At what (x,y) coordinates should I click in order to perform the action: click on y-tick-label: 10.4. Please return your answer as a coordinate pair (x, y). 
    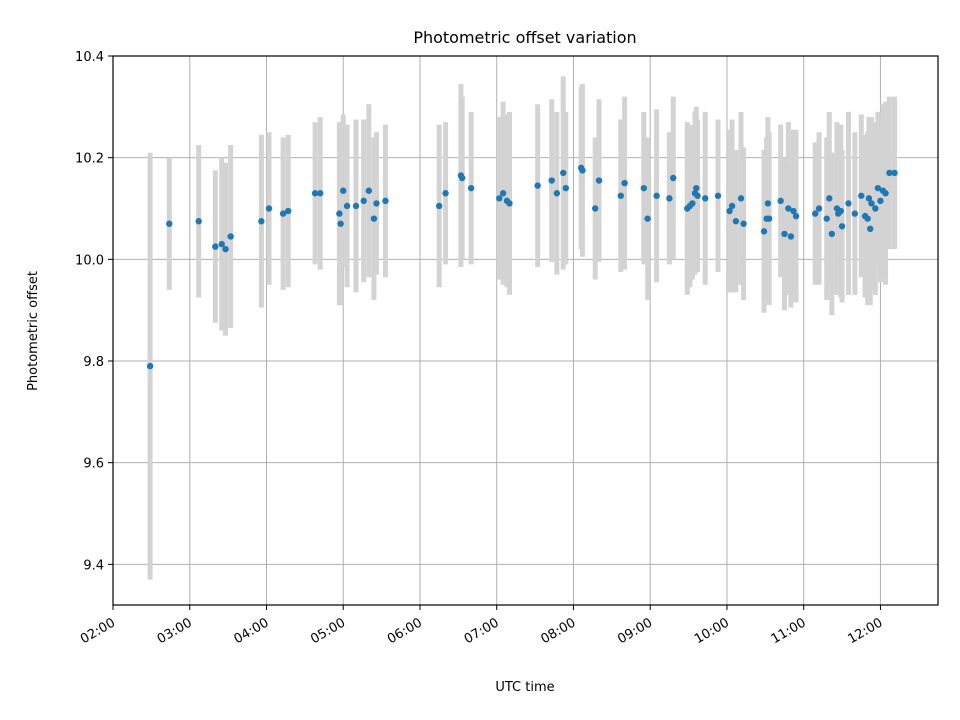
    Looking at the image, I should click on (89, 57).